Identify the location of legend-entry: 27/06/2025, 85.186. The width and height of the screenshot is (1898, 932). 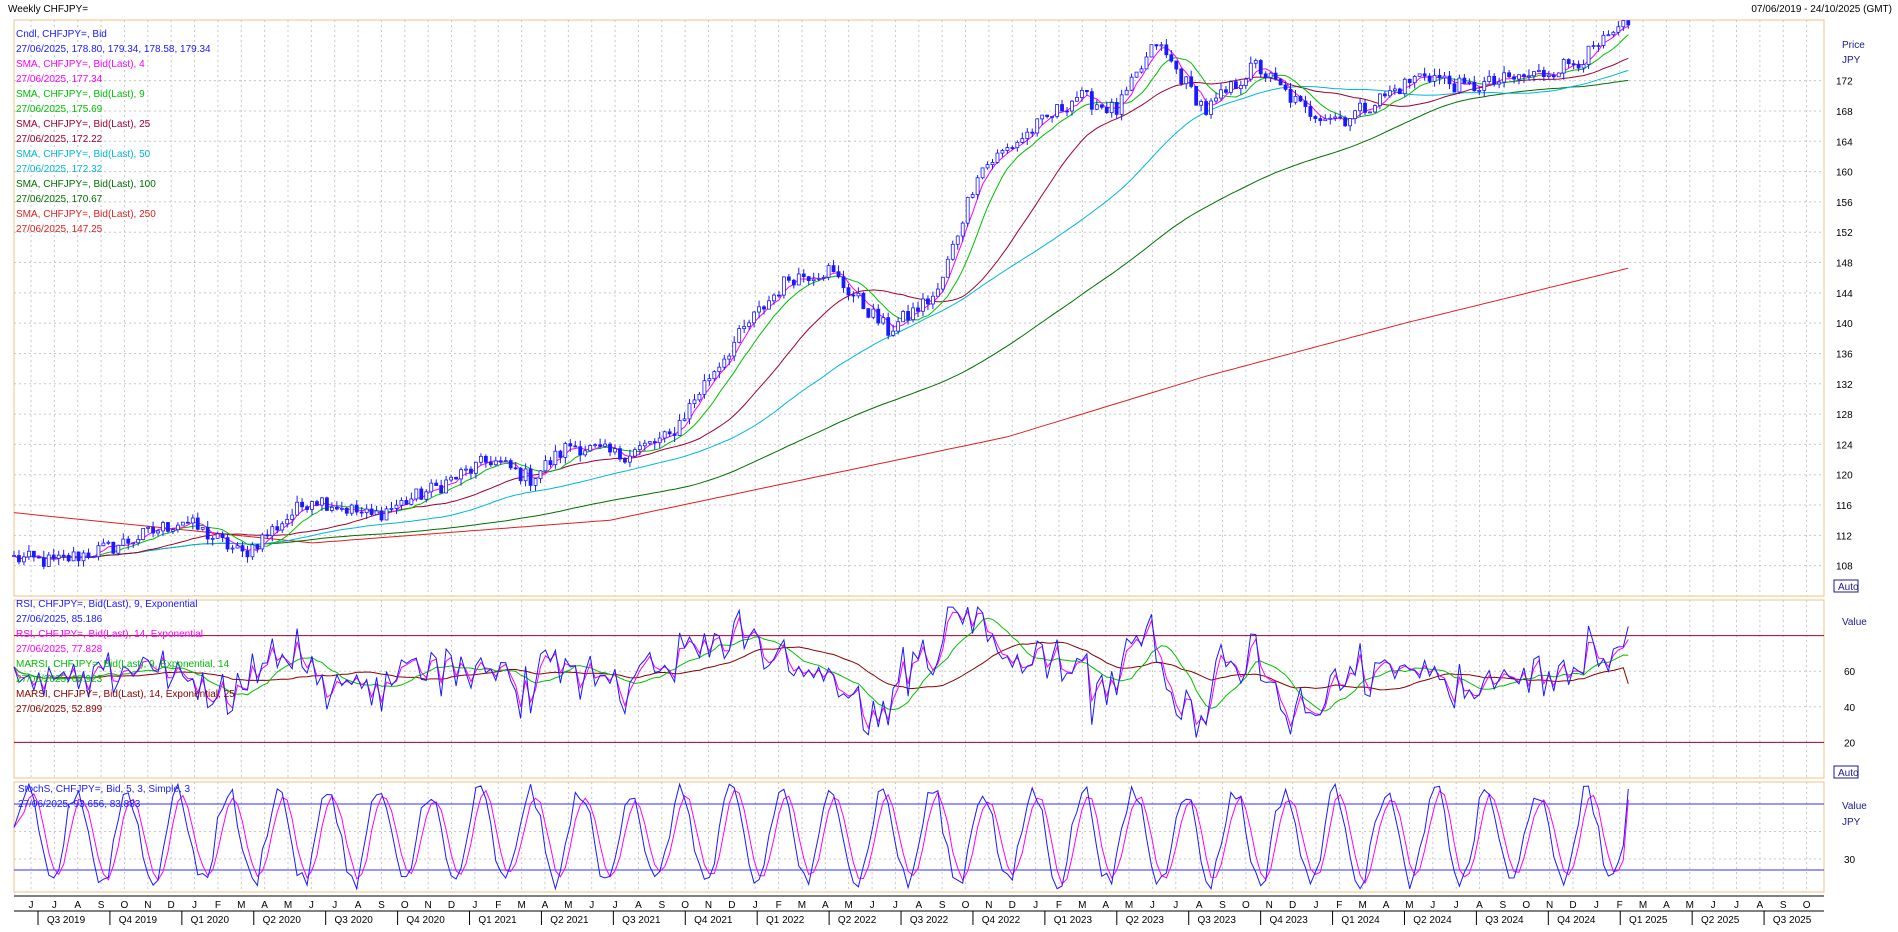
(59, 619).